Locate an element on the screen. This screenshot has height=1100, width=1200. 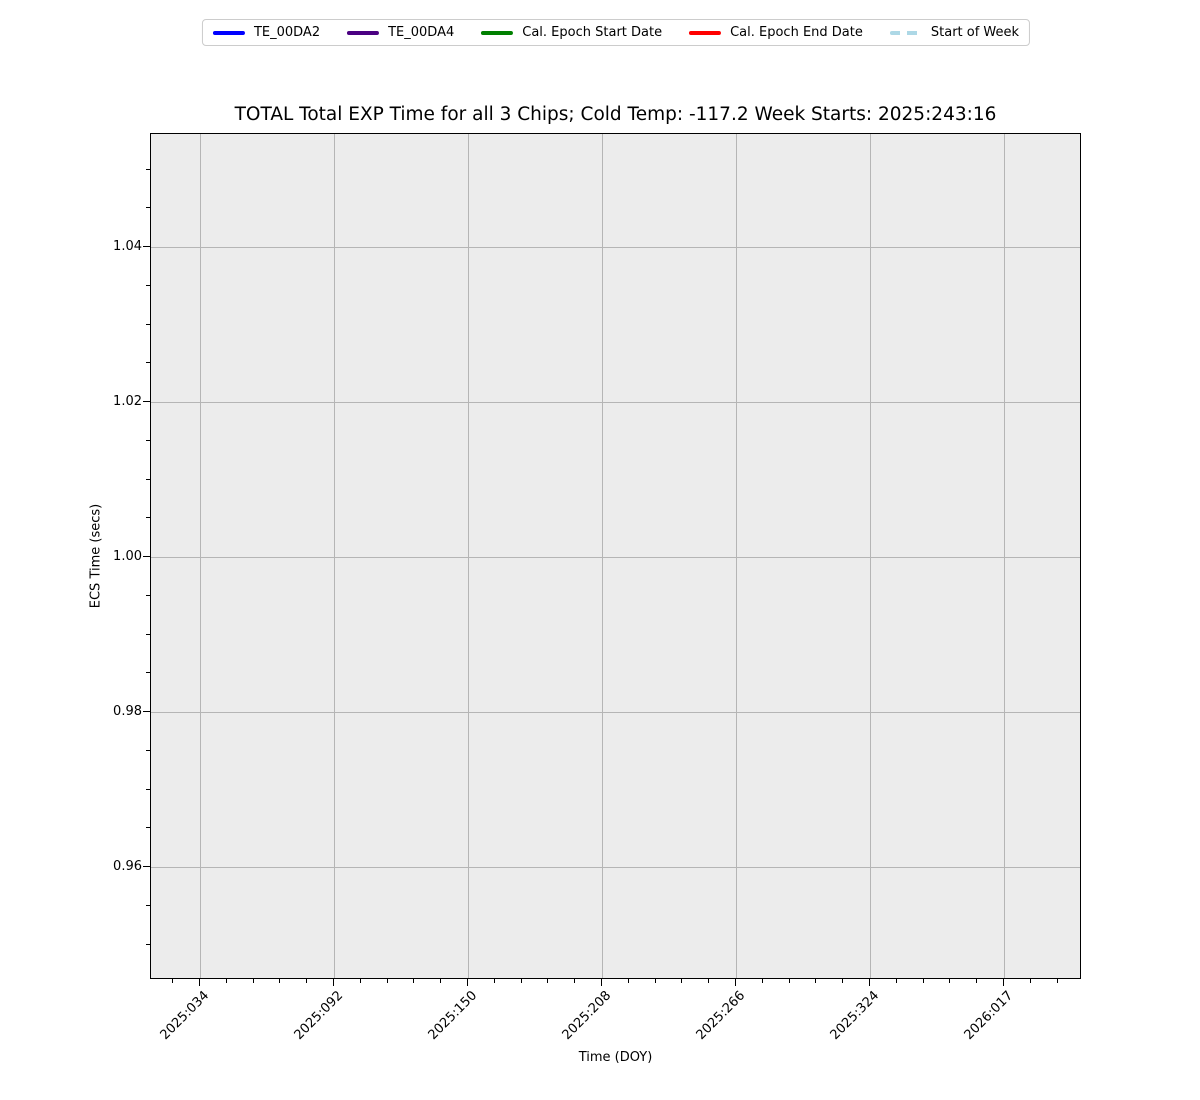
x-tick-label: 2025:208 is located at coordinates (586, 1015).